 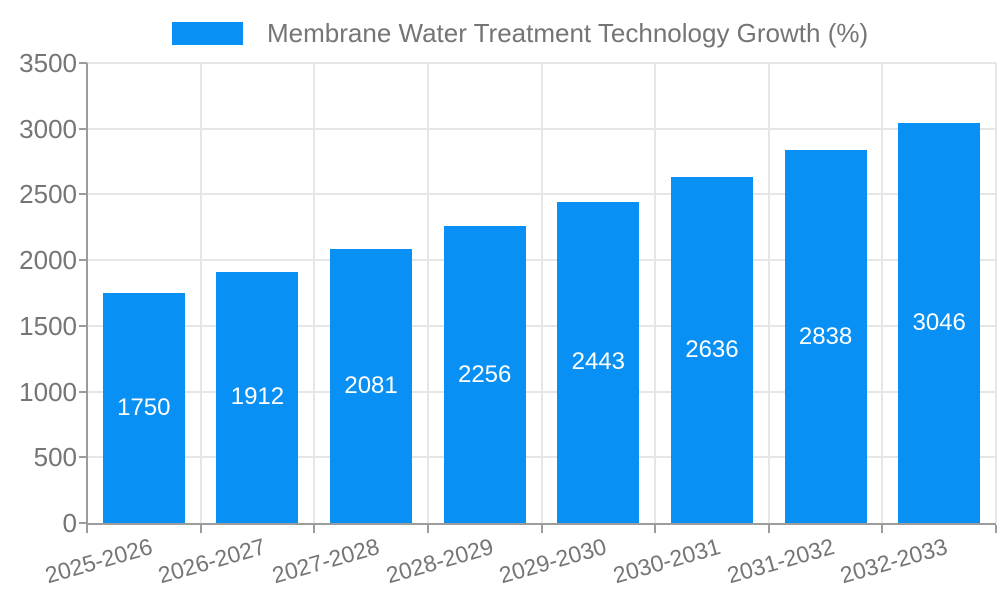 I want to click on bar-value-label: 2636, so click(x=712, y=349).